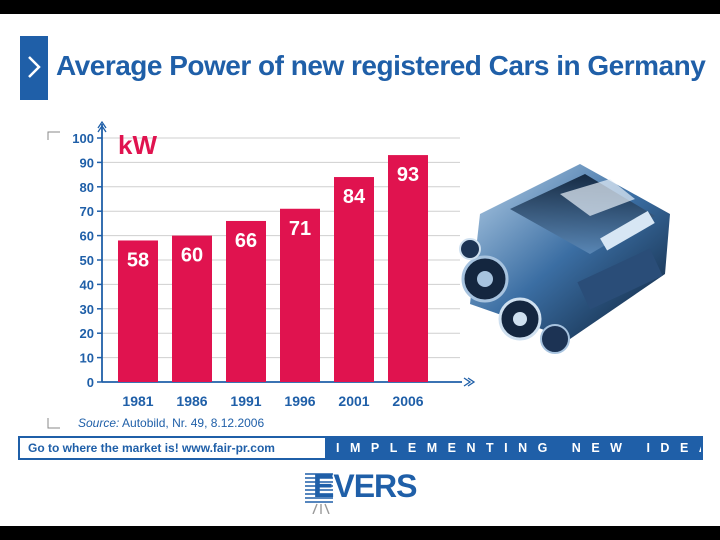 Image resolution: width=720 pixels, height=540 pixels. I want to click on y-tick-label: 70, so click(87, 211).